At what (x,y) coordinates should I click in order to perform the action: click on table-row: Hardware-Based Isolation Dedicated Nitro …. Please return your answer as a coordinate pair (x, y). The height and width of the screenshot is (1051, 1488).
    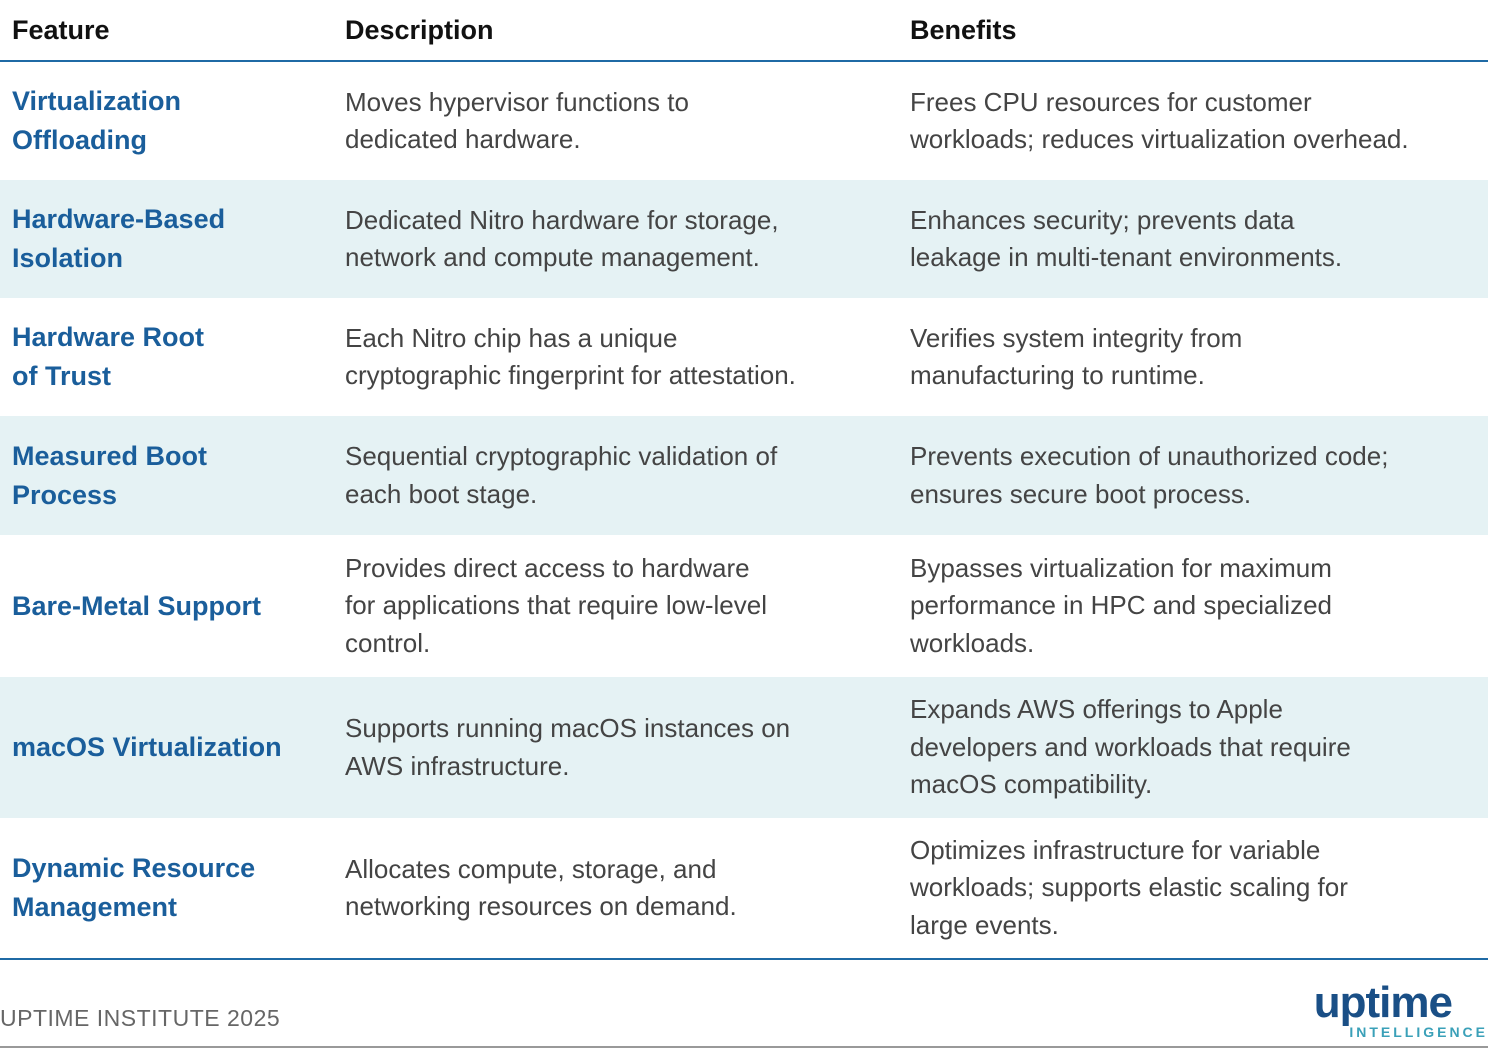
    Looking at the image, I should click on (744, 239).